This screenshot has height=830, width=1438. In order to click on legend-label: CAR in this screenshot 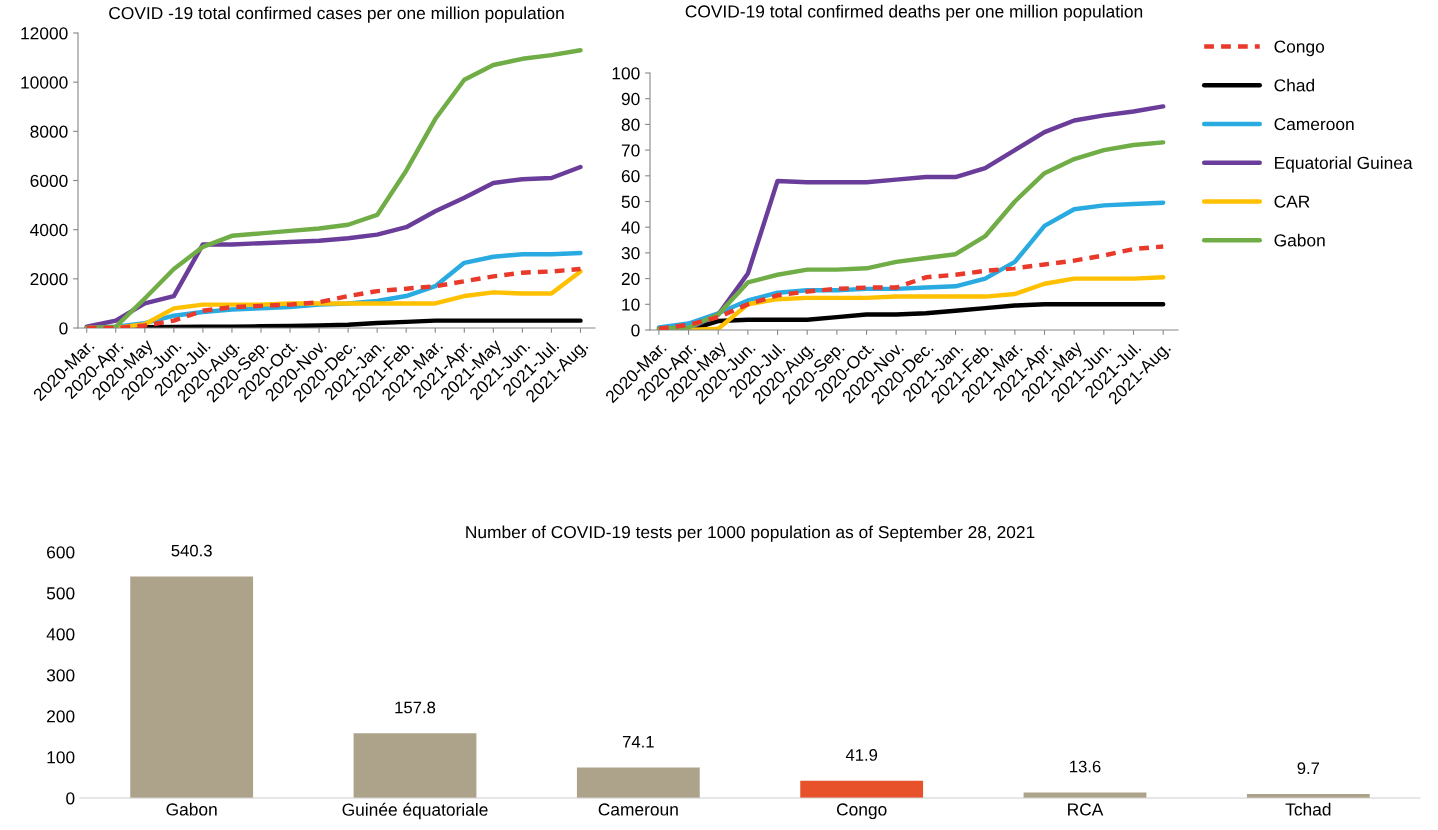, I will do `click(1292, 201)`.